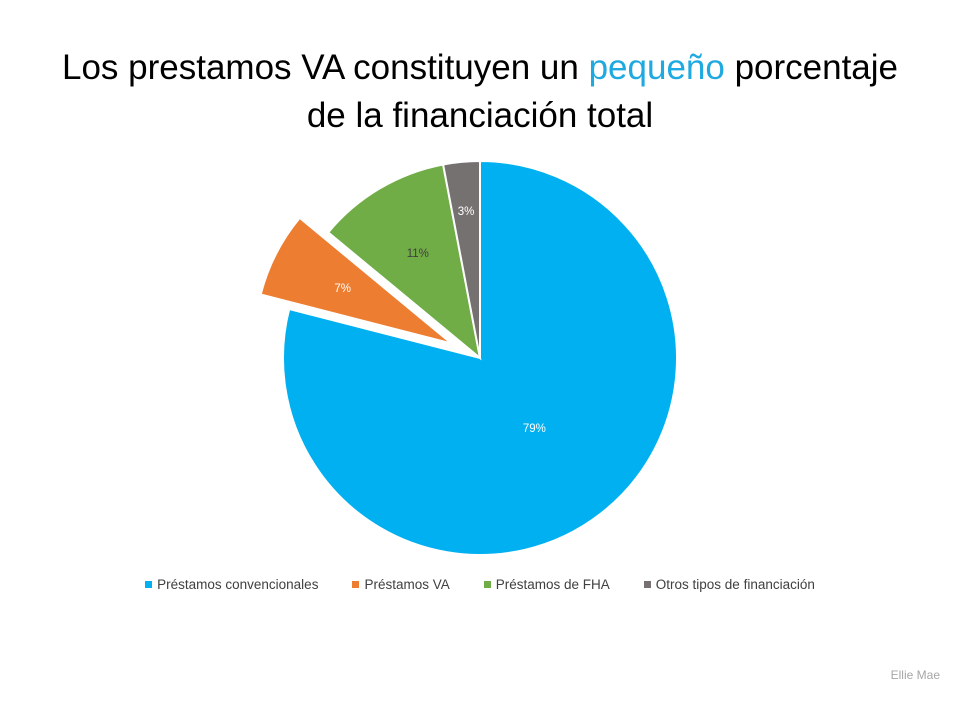 This screenshot has width=960, height=720. What do you see at coordinates (735, 584) in the screenshot?
I see `legend-label: Otros tipos de financiación` at bounding box center [735, 584].